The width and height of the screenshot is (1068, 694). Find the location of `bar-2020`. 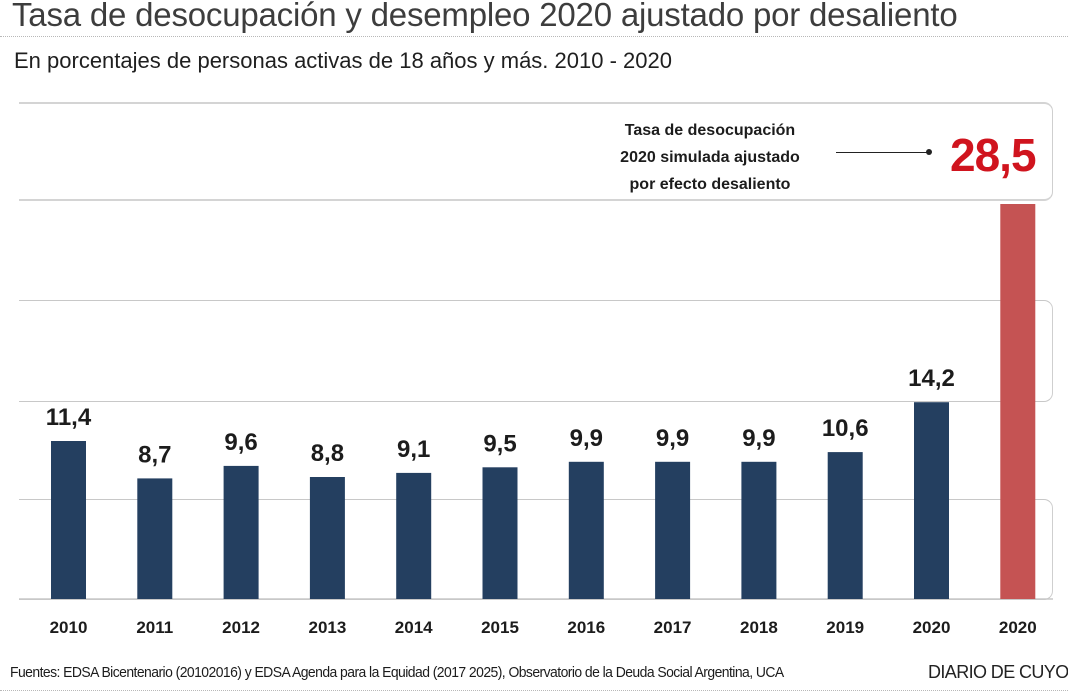

bar-2020 is located at coordinates (931, 500).